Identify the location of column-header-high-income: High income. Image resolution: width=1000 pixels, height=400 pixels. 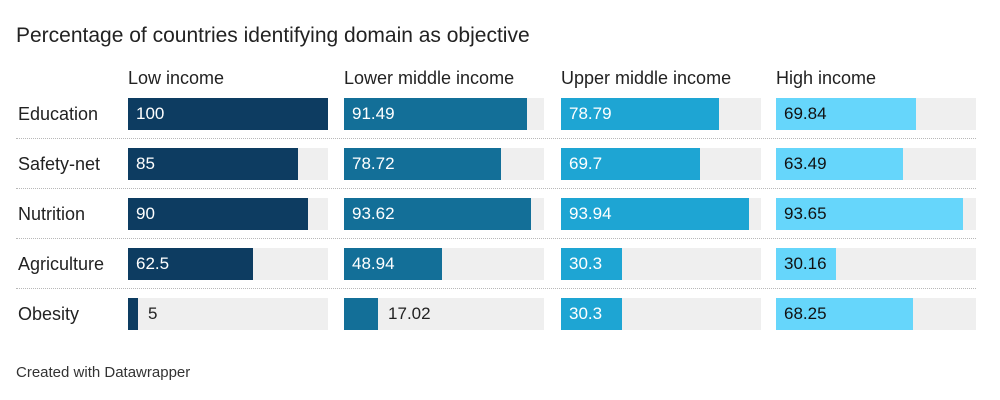
(826, 78).